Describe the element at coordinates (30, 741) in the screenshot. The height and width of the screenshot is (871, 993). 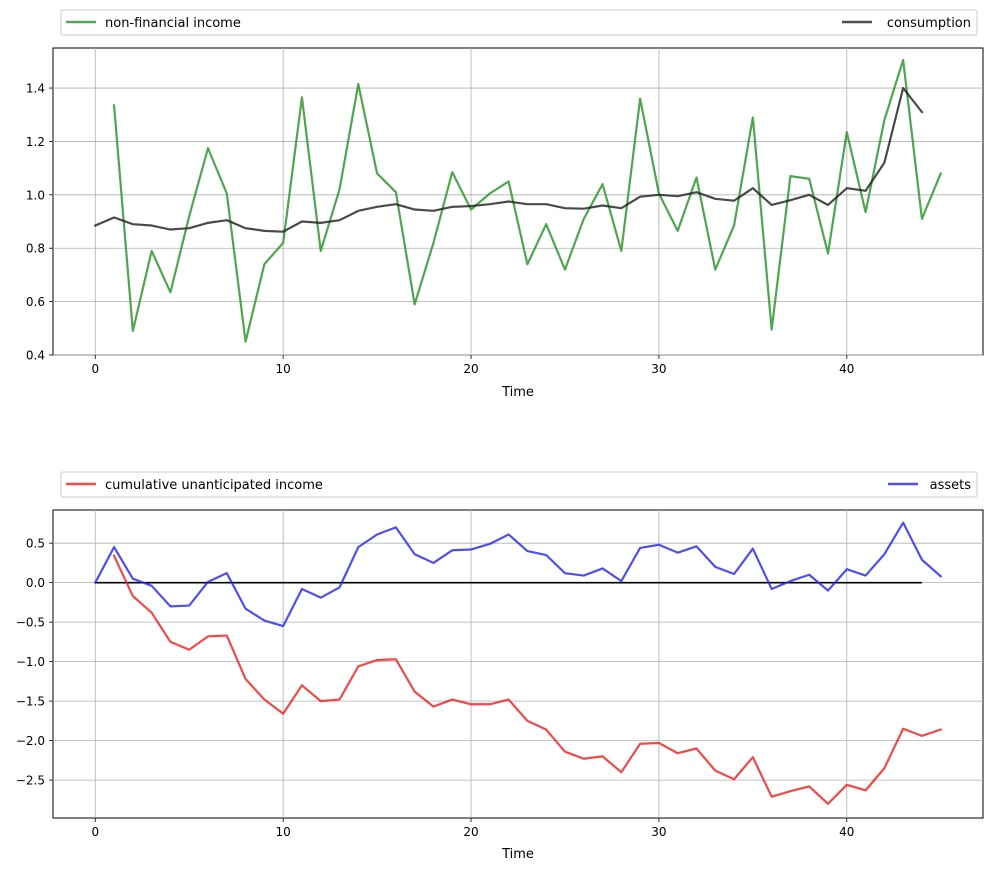
I see `y-tick-label: −2.0` at that location.